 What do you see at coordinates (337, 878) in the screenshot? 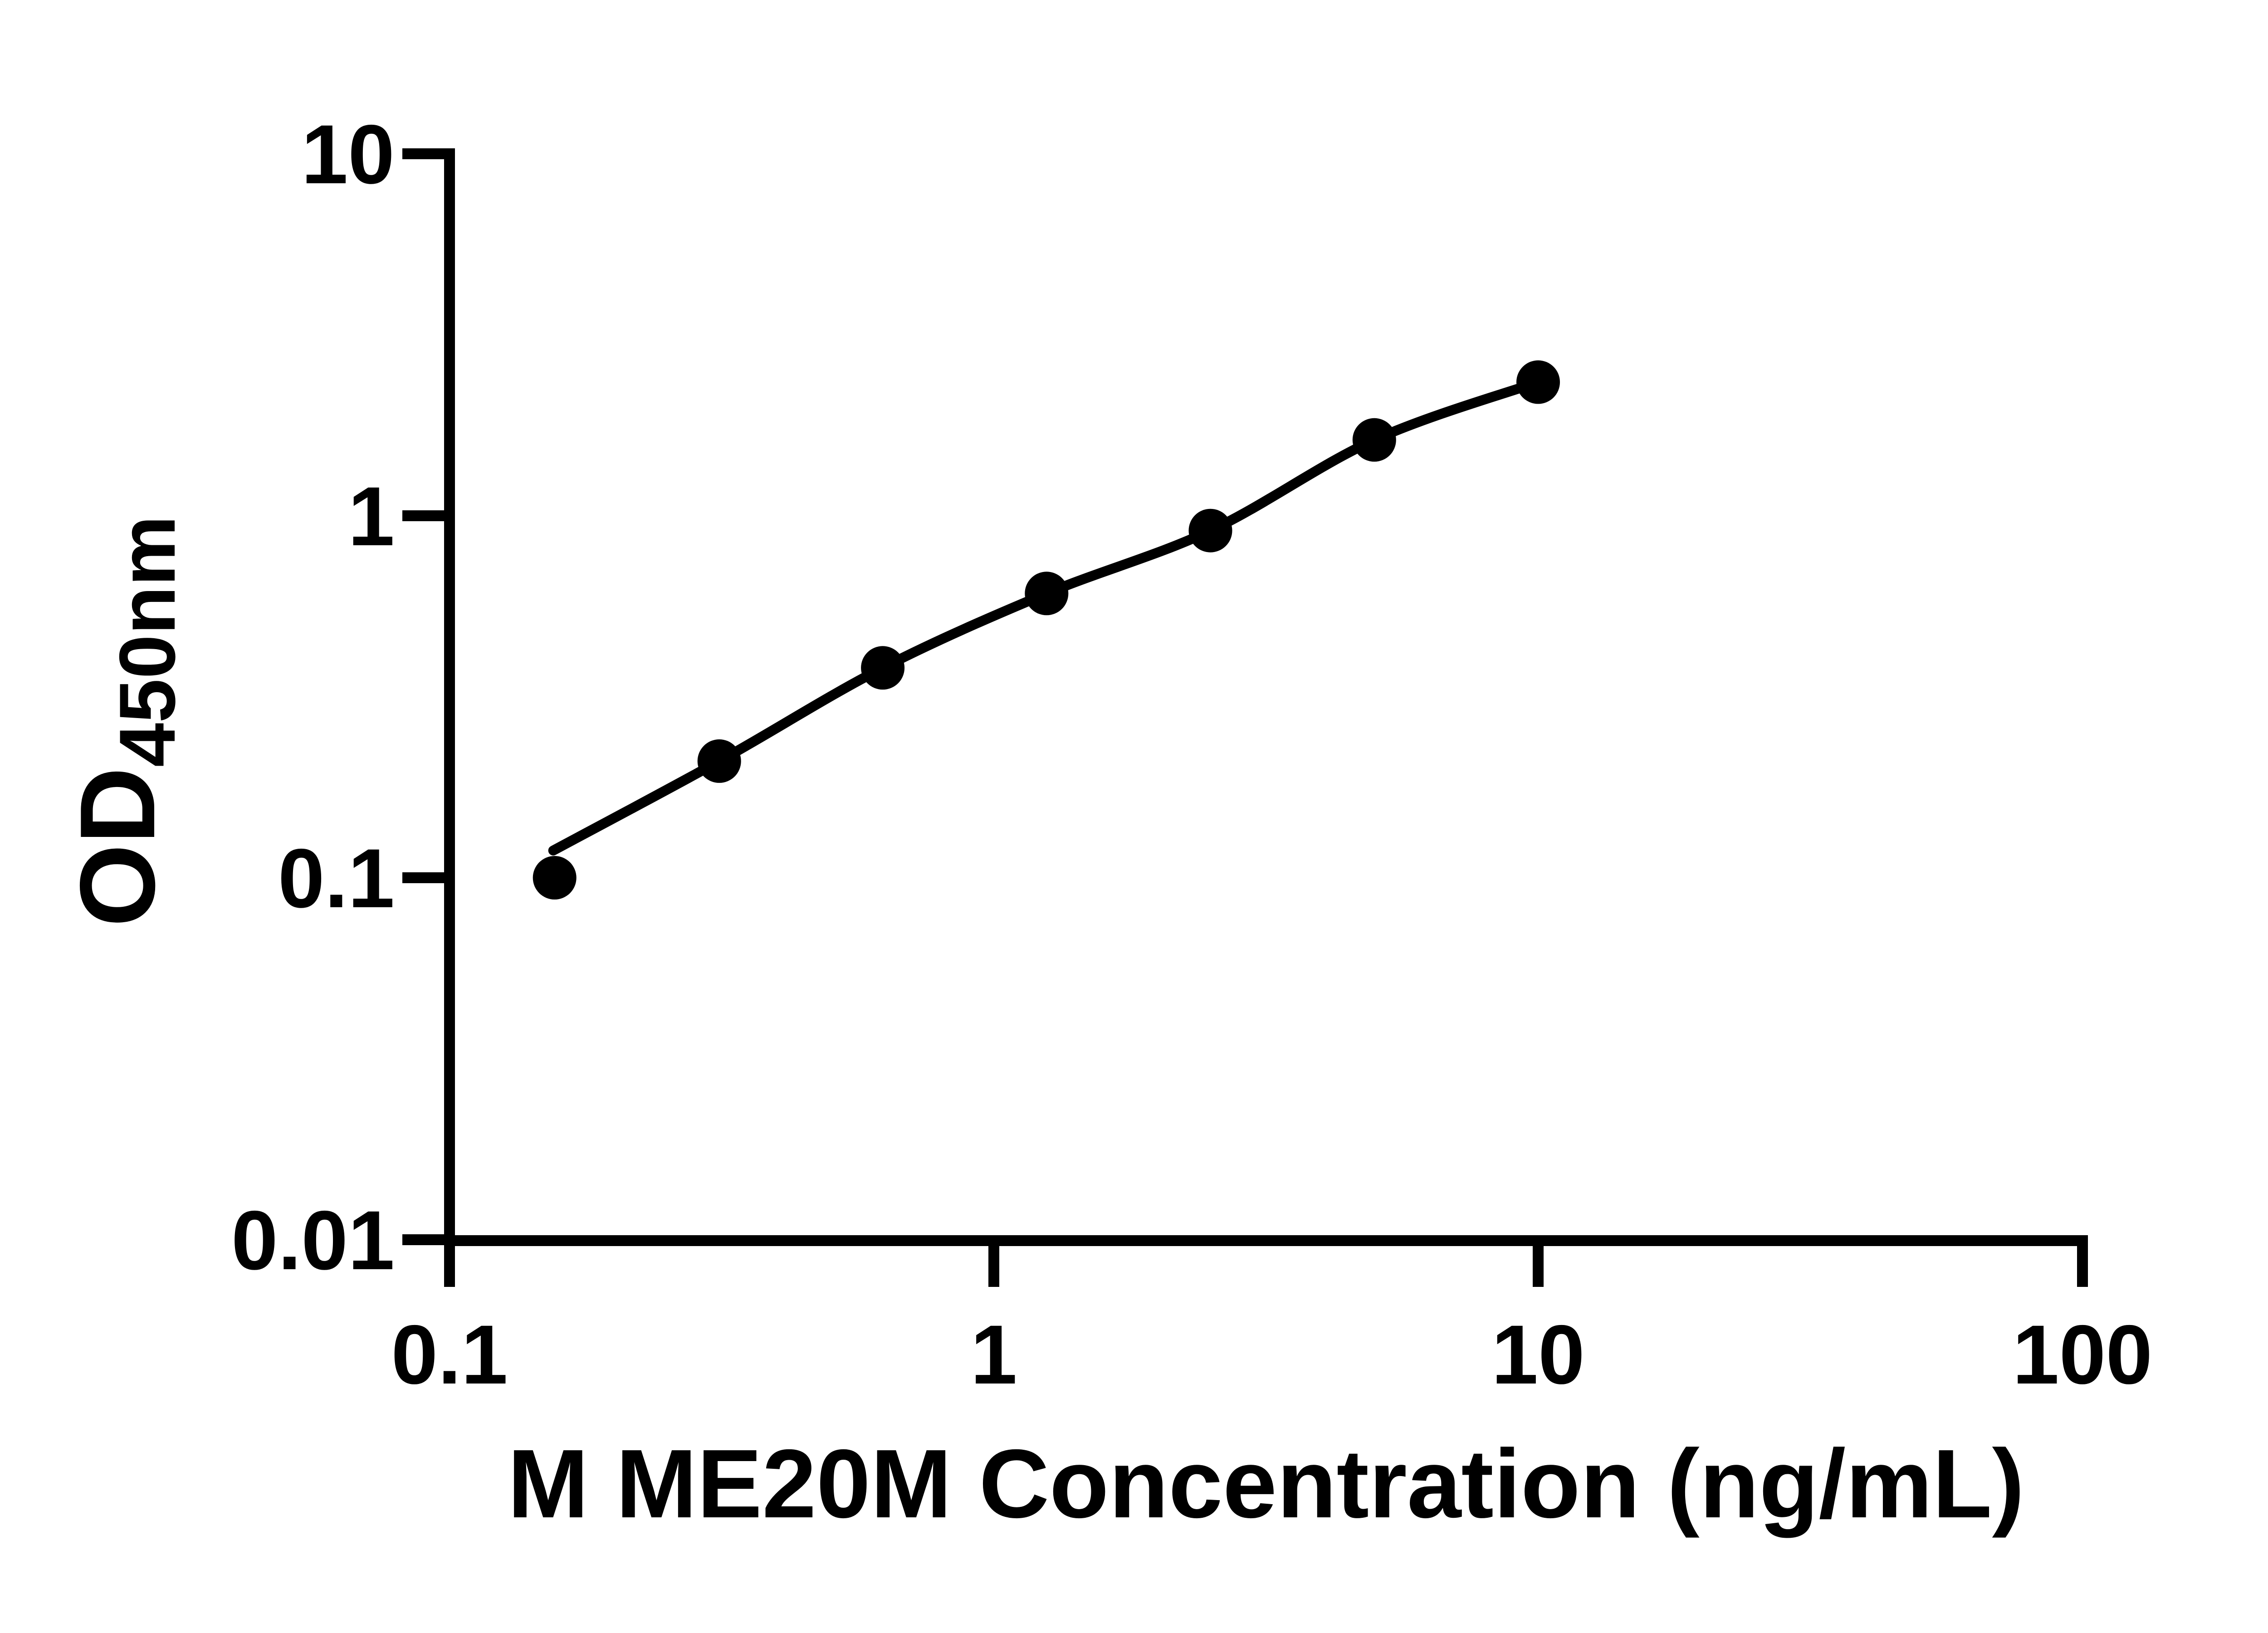
I see `y-tick-label-0.1: 0.1` at bounding box center [337, 878].